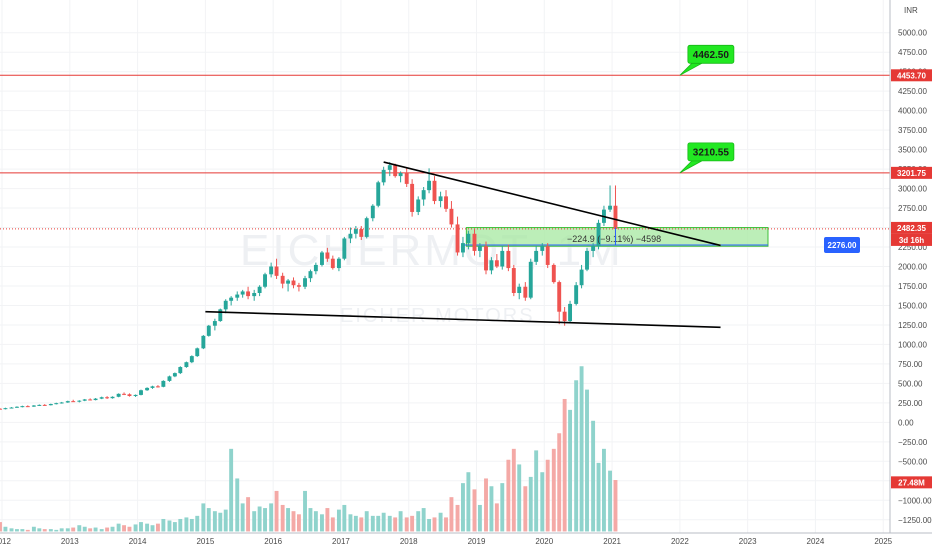 Image resolution: width=932 pixels, height=550 pixels. Describe the element at coordinates (544, 541) in the screenshot. I see `x-tick-label: 2020` at that location.